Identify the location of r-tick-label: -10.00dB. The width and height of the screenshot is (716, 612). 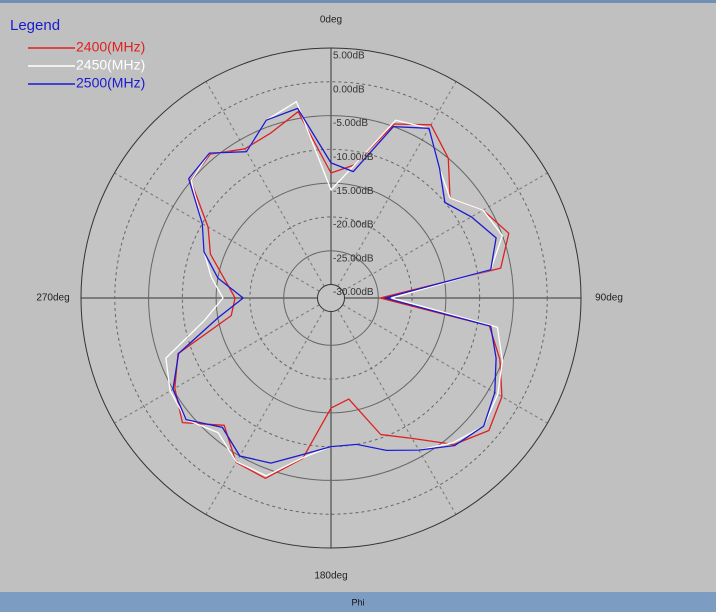
(353, 157).